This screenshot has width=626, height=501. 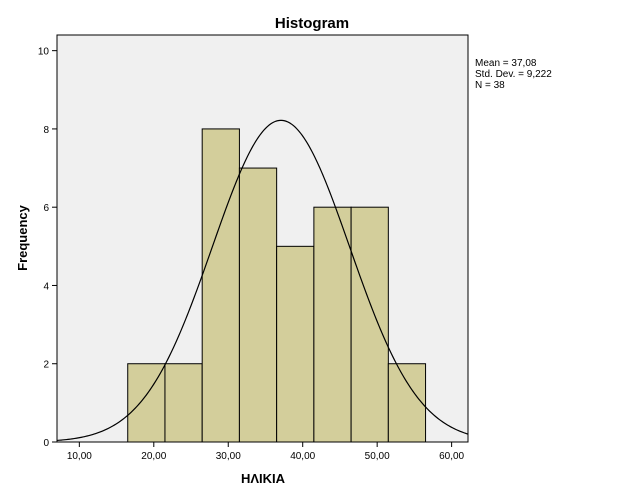 I want to click on x-axis-ticks: 10,00 20,00 30,00 40,00 50,00 60,00, so click(x=266, y=452).